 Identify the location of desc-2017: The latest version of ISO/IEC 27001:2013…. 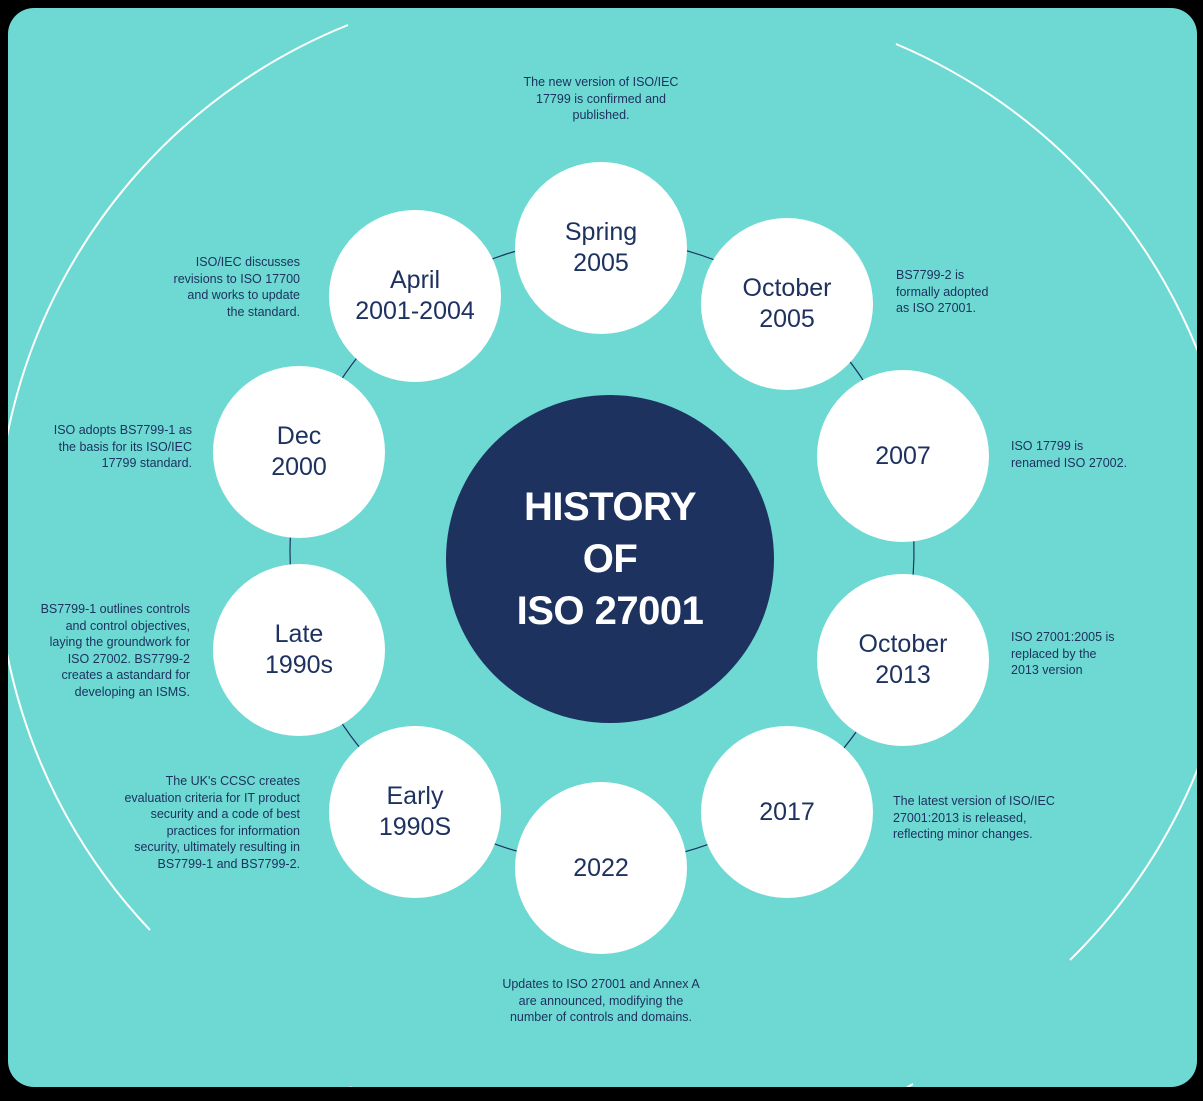
(974, 817).